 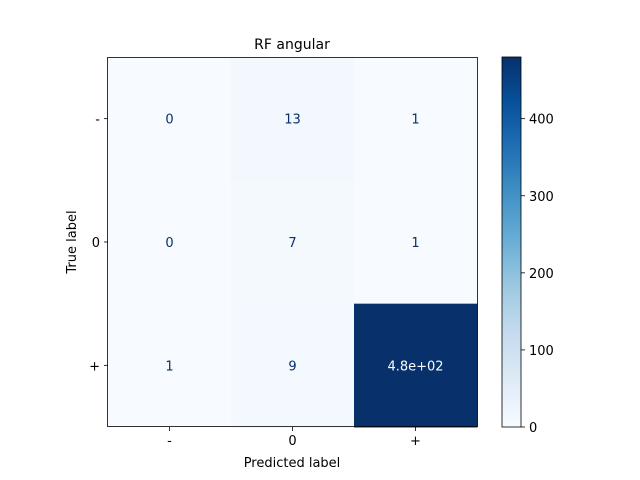 I want to click on chart-title: RF angular, so click(x=292, y=45).